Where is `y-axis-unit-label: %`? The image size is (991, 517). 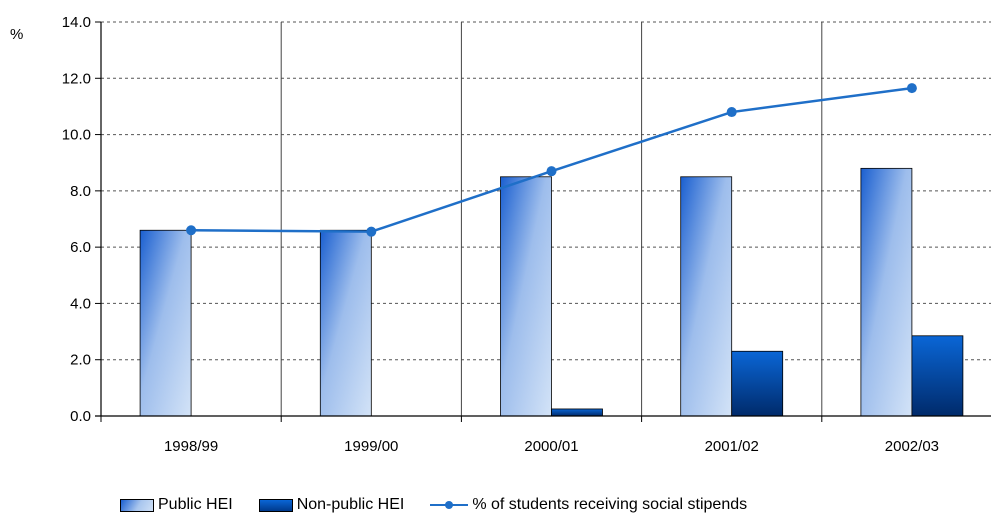
y-axis-unit-label: % is located at coordinates (16, 34).